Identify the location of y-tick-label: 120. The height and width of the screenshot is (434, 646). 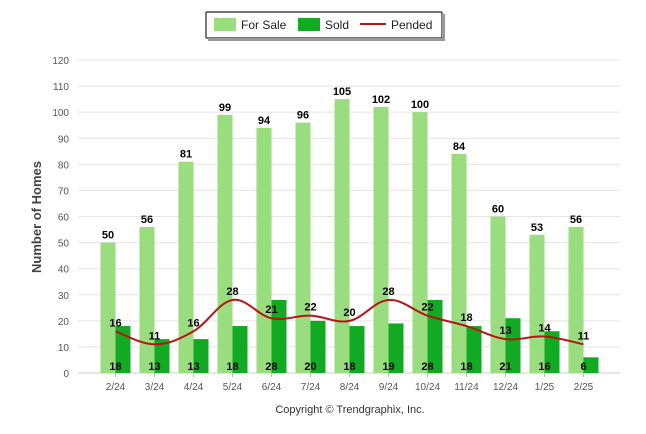
(60, 61).